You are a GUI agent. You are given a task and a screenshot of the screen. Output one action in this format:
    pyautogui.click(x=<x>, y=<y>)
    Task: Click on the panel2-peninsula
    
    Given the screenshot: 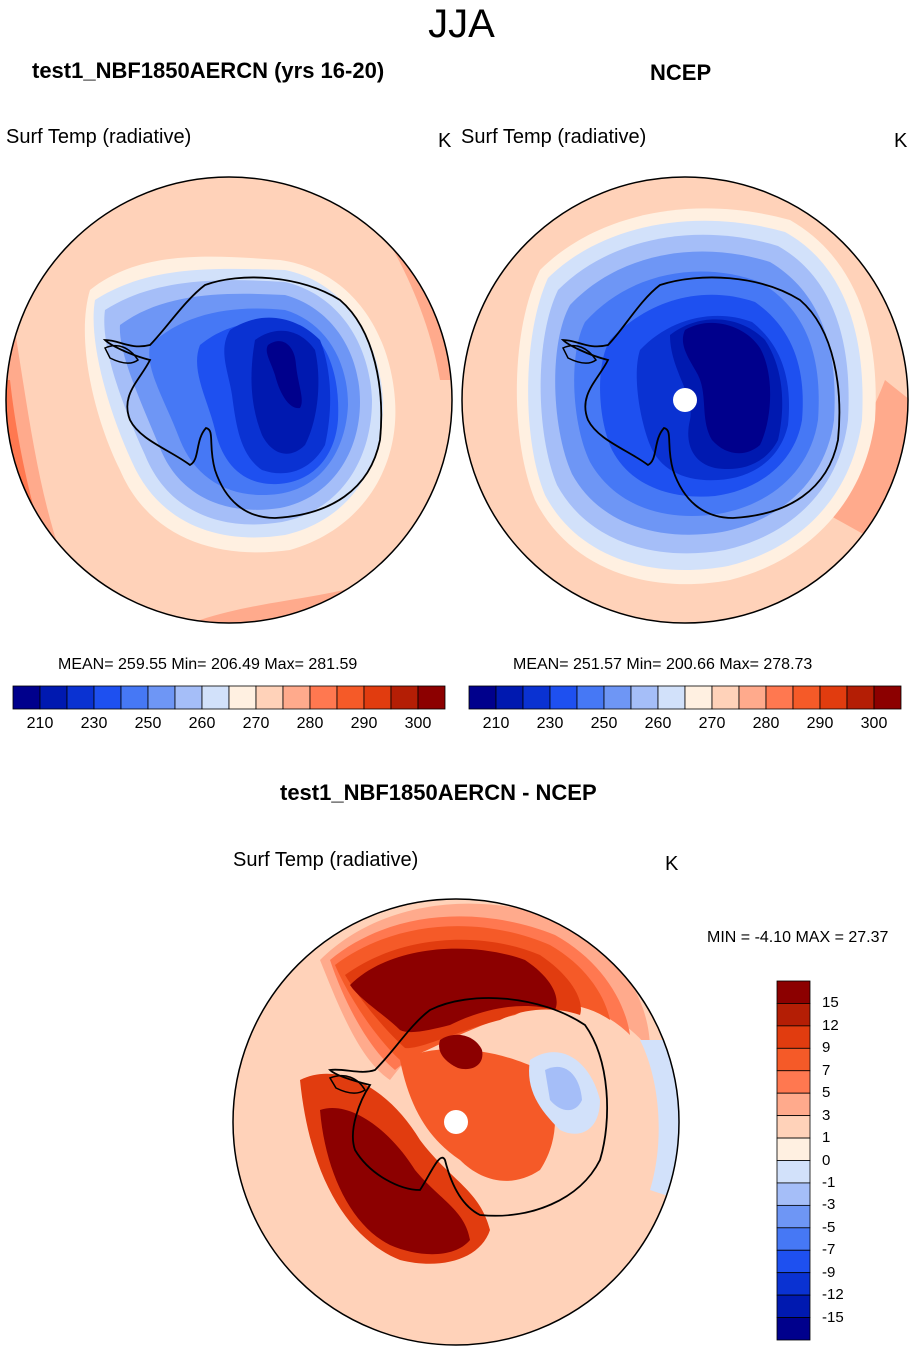 What is the action you would take?
    pyautogui.click(x=579, y=354)
    